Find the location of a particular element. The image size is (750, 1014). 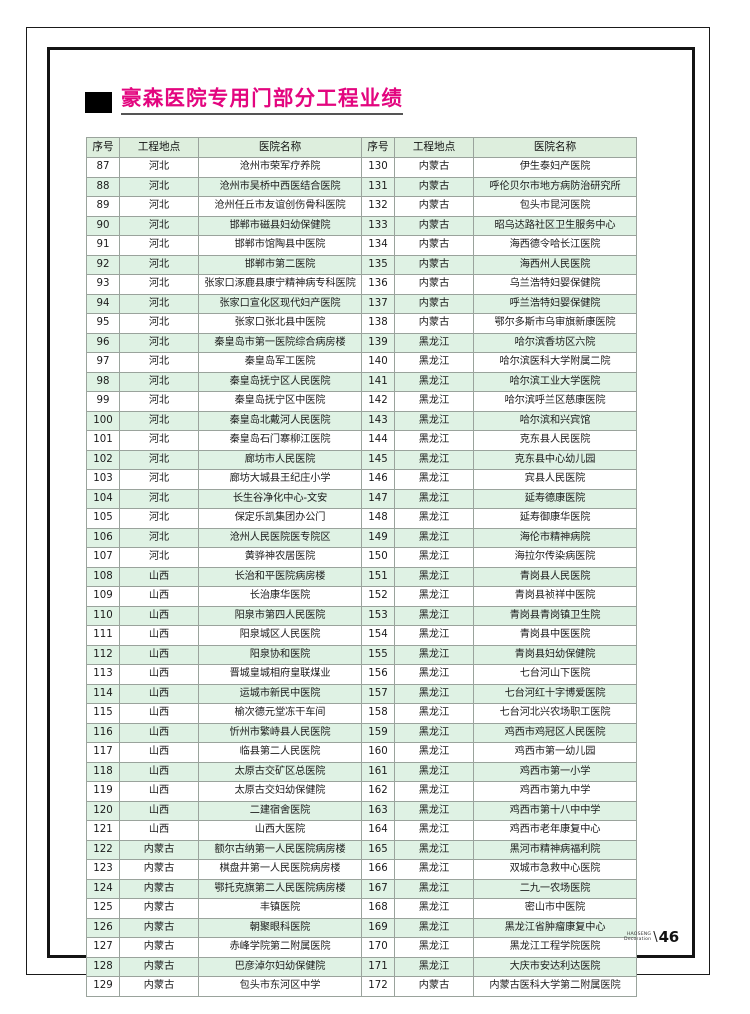

table-row: 122 内蒙古 额尔古纳第一人民医院病房楼 165 黑龙江 黑河市精神病福利院 is located at coordinates (361, 849).